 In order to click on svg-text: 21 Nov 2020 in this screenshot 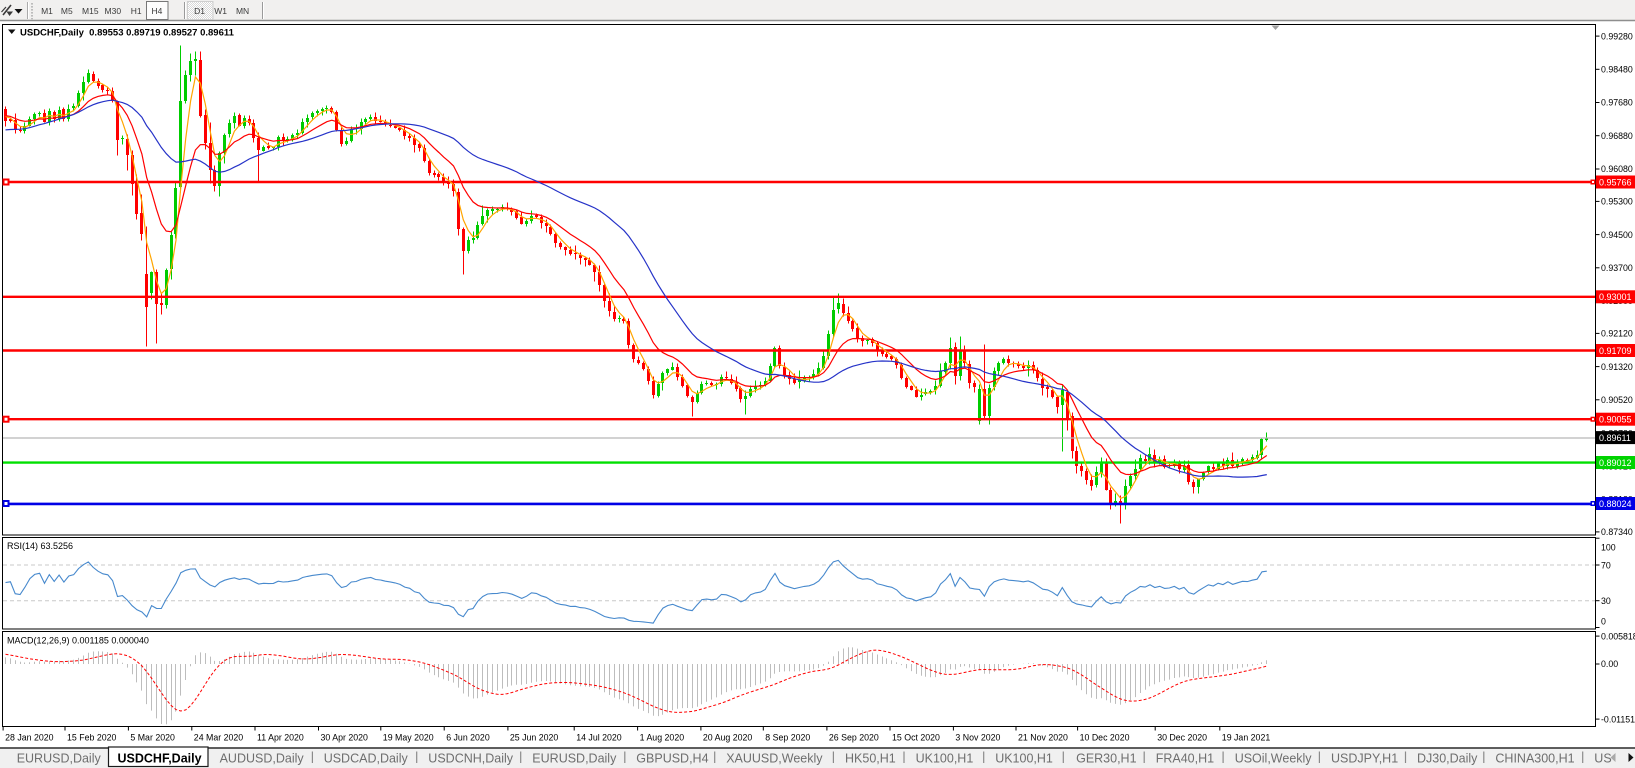, I will do `click(1043, 738)`.